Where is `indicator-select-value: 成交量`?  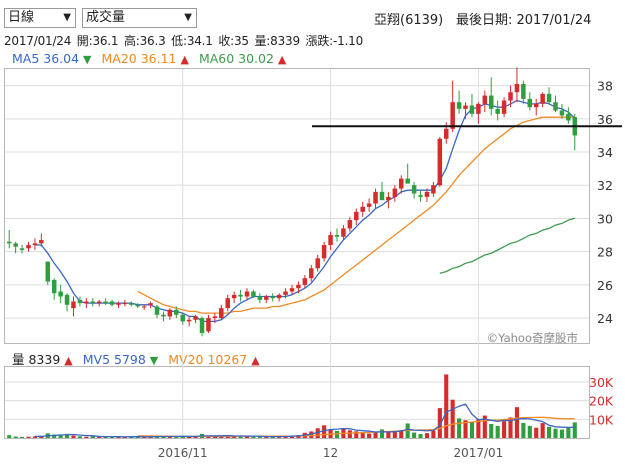
indicator-select-value: 成交量 is located at coordinates (106, 17).